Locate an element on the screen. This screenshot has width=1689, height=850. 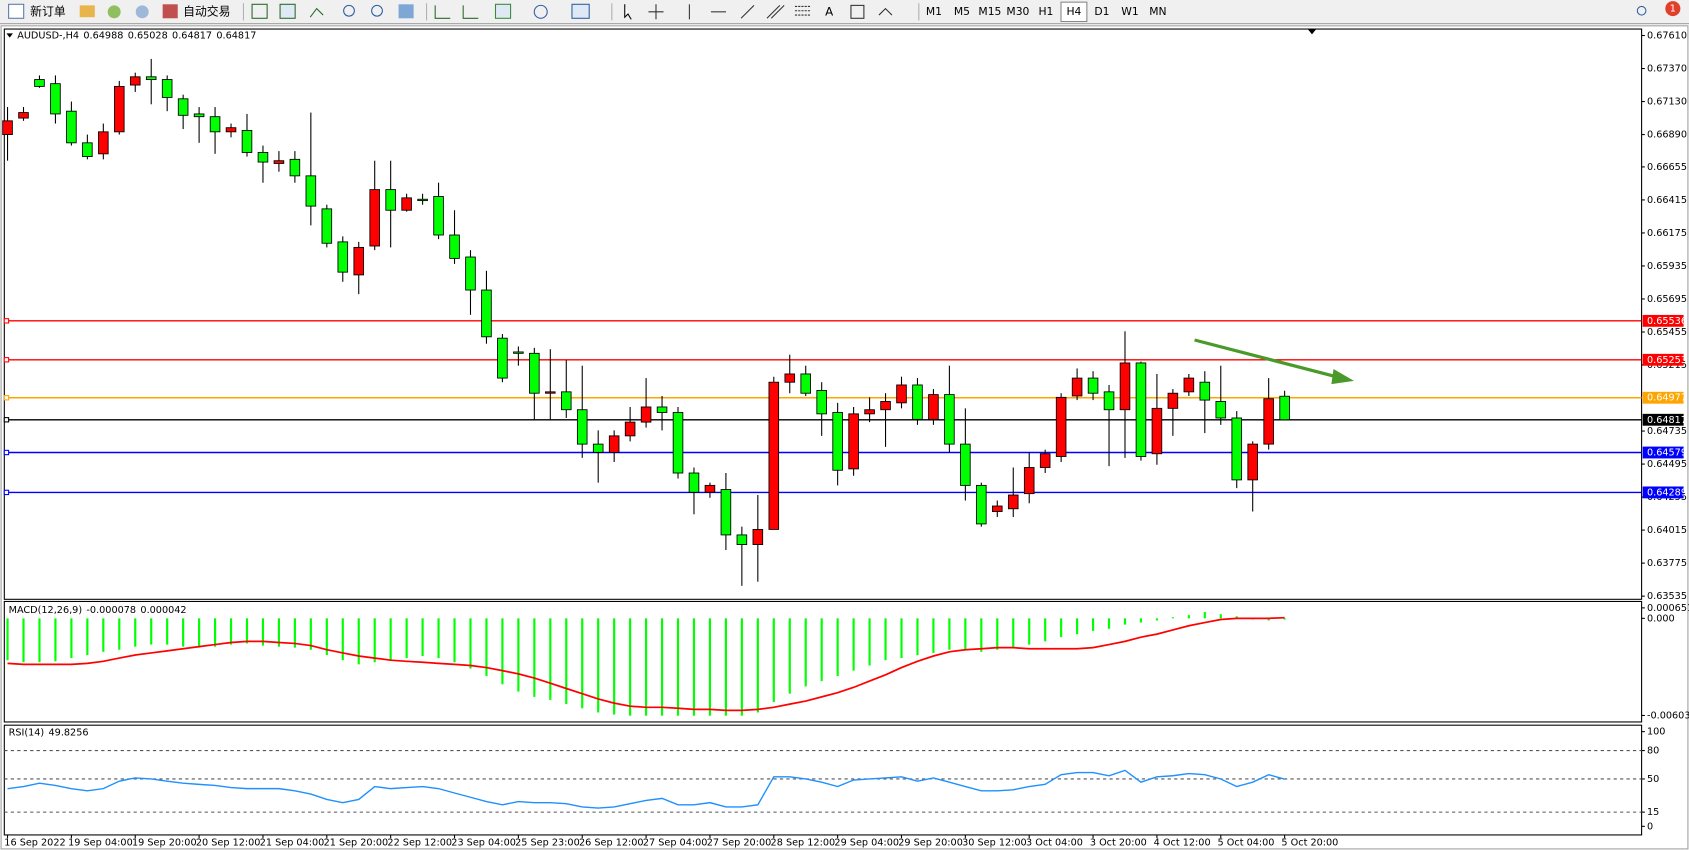
header-value: -0.000078 is located at coordinates (111, 610).